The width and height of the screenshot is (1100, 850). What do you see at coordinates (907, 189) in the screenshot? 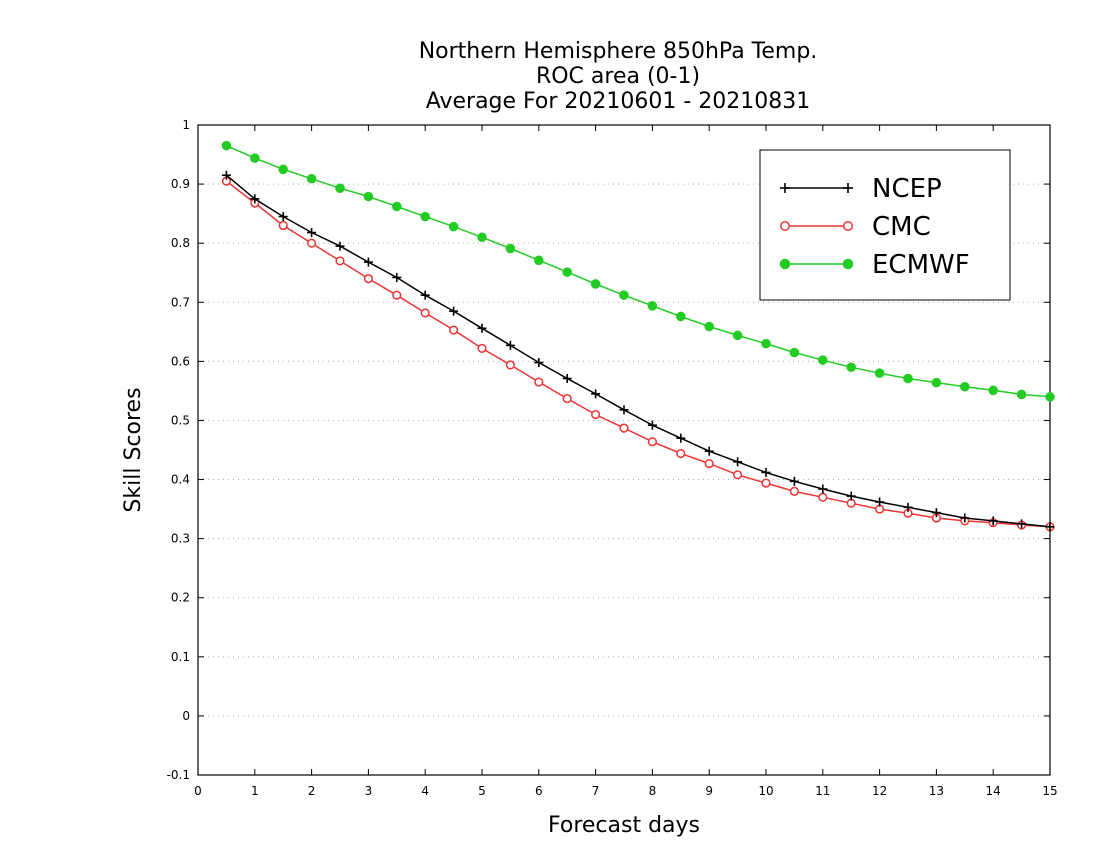
I see `legend-label-ncep: NCEP` at bounding box center [907, 189].